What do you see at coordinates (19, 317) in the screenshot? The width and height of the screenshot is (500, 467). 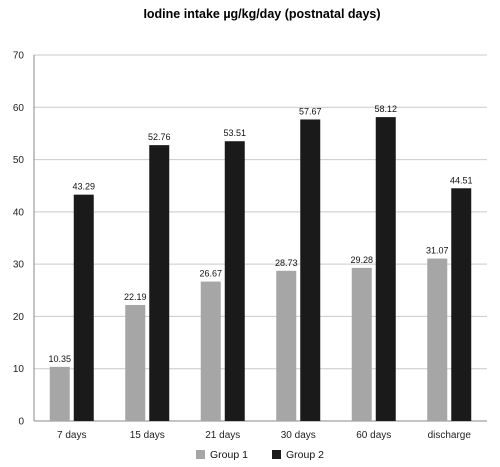 I see `y-tick-label: 20` at bounding box center [19, 317].